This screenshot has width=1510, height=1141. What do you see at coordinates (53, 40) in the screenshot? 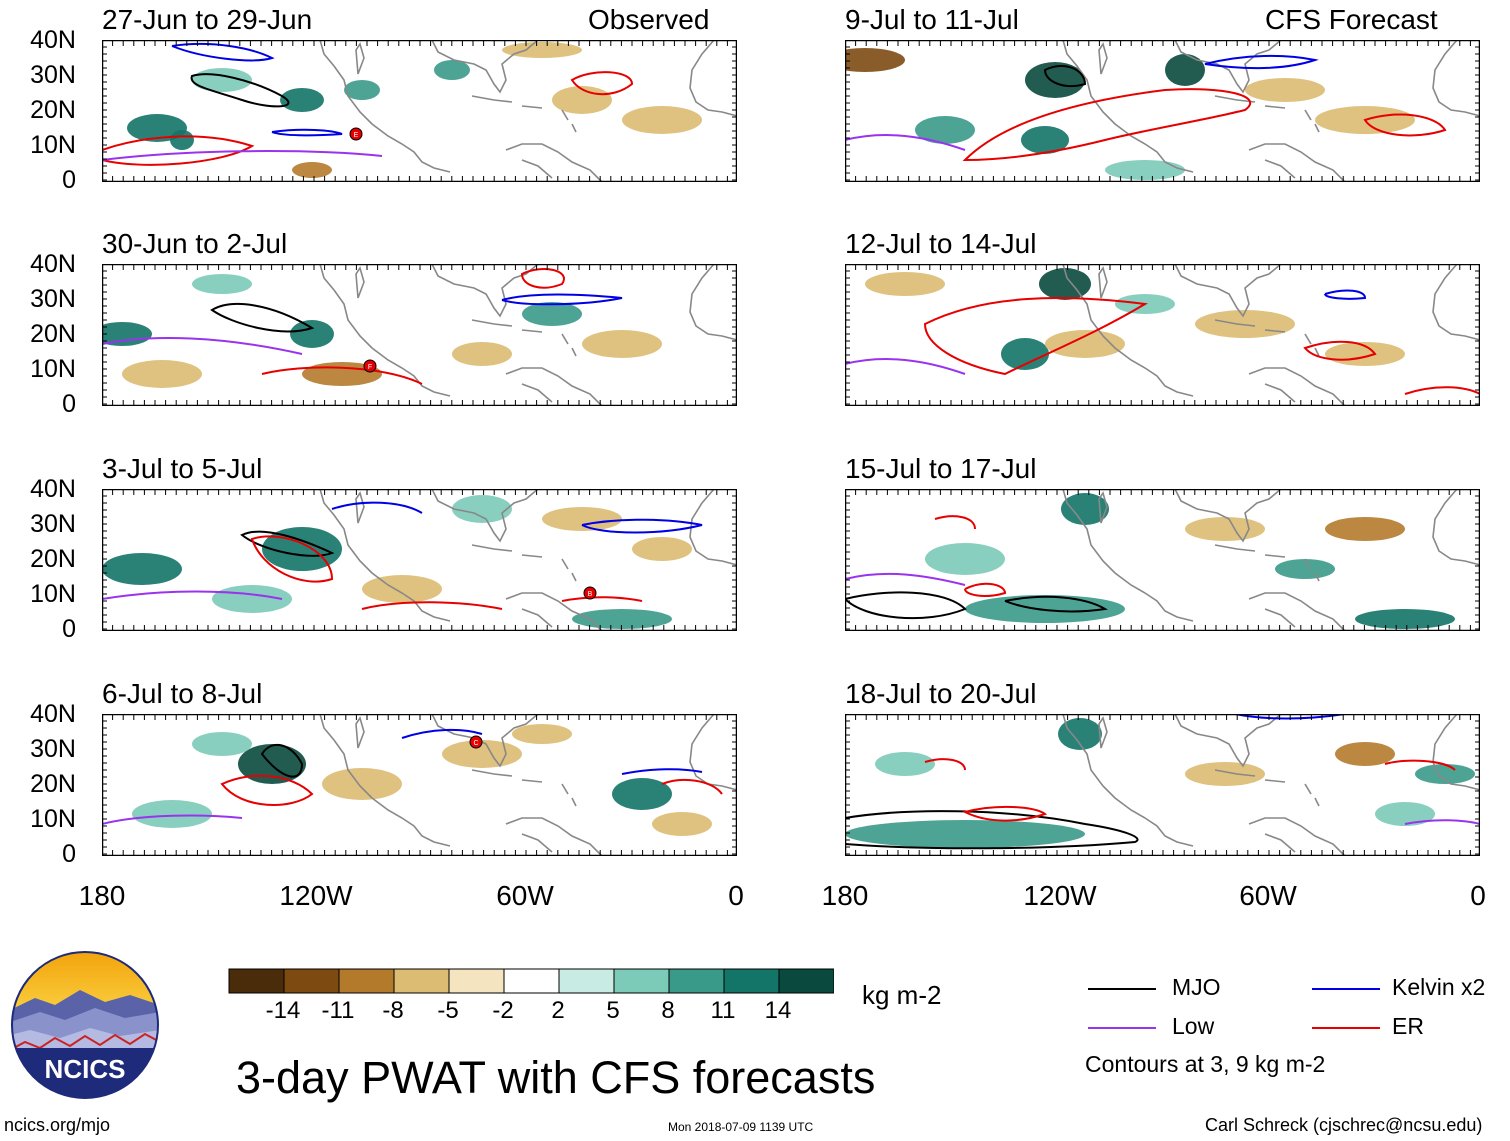
I see `lat-label: 40N` at bounding box center [53, 40].